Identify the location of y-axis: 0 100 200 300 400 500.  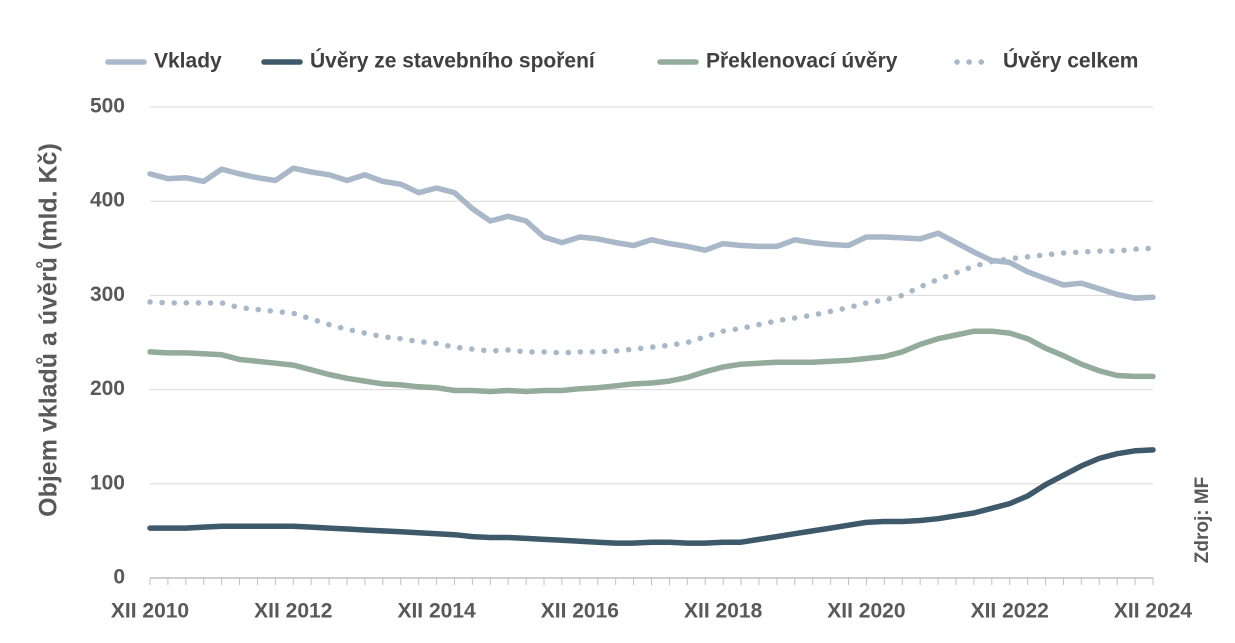
(107, 342).